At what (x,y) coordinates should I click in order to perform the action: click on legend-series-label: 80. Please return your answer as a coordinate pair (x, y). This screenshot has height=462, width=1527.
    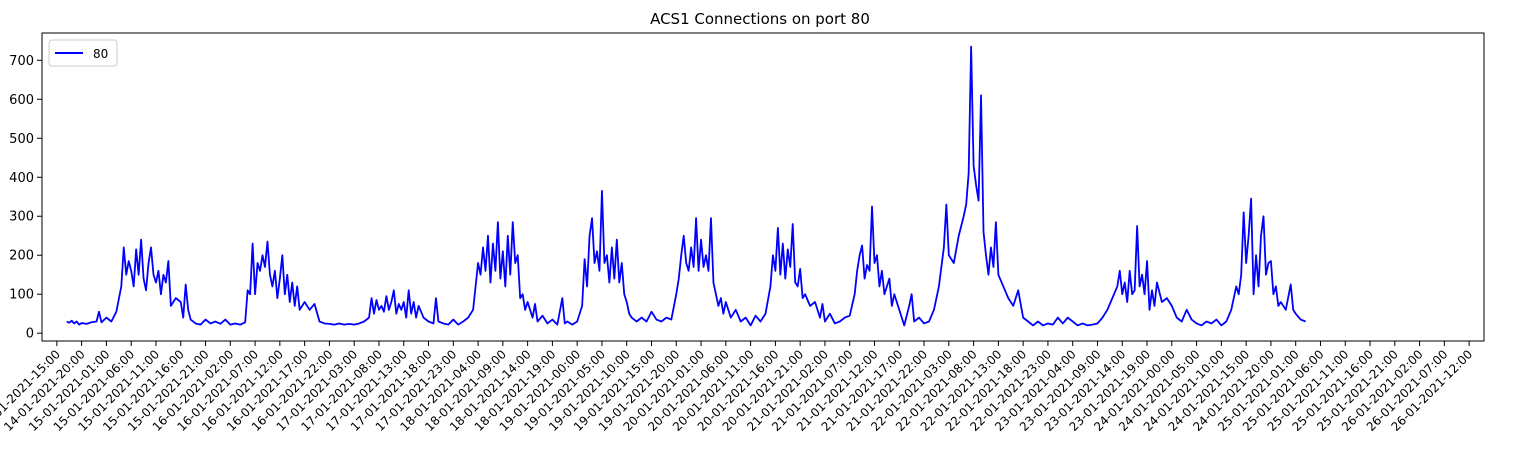
    Looking at the image, I should click on (100, 54).